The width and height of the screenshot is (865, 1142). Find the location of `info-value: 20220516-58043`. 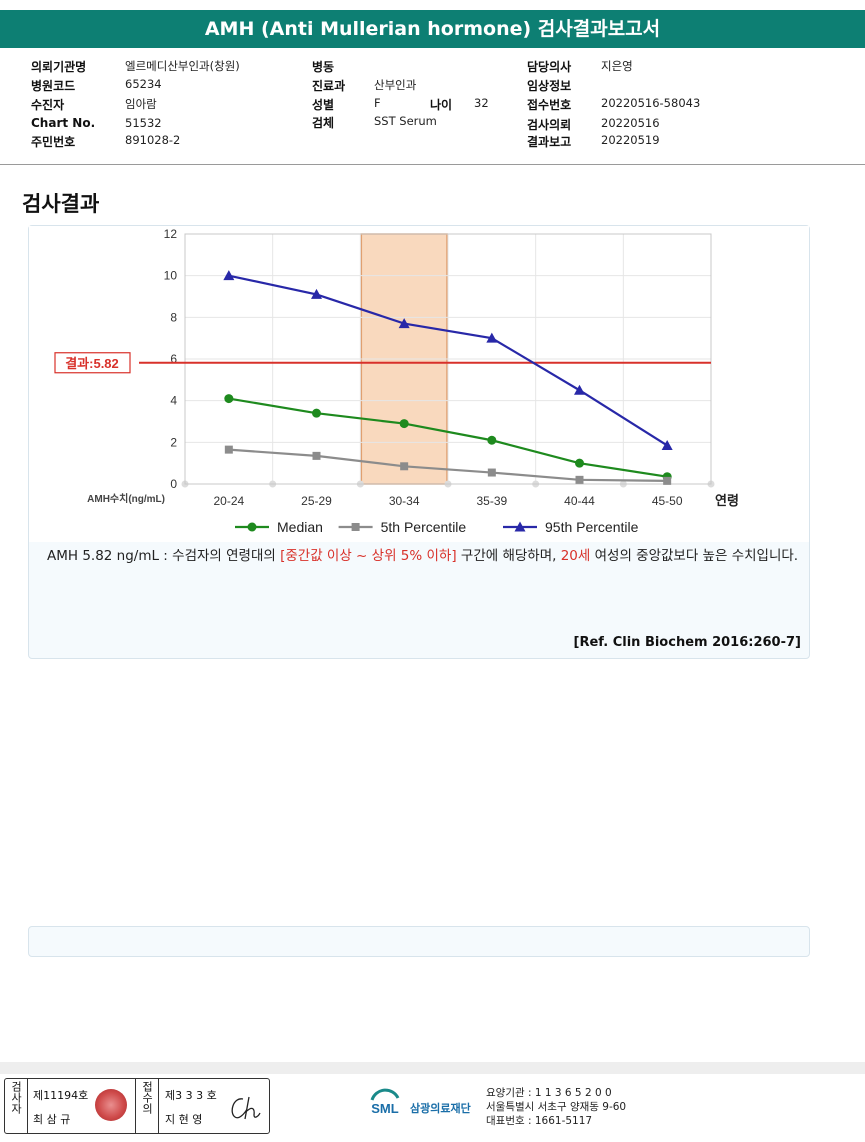

info-value: 20220516-58043 is located at coordinates (651, 103).